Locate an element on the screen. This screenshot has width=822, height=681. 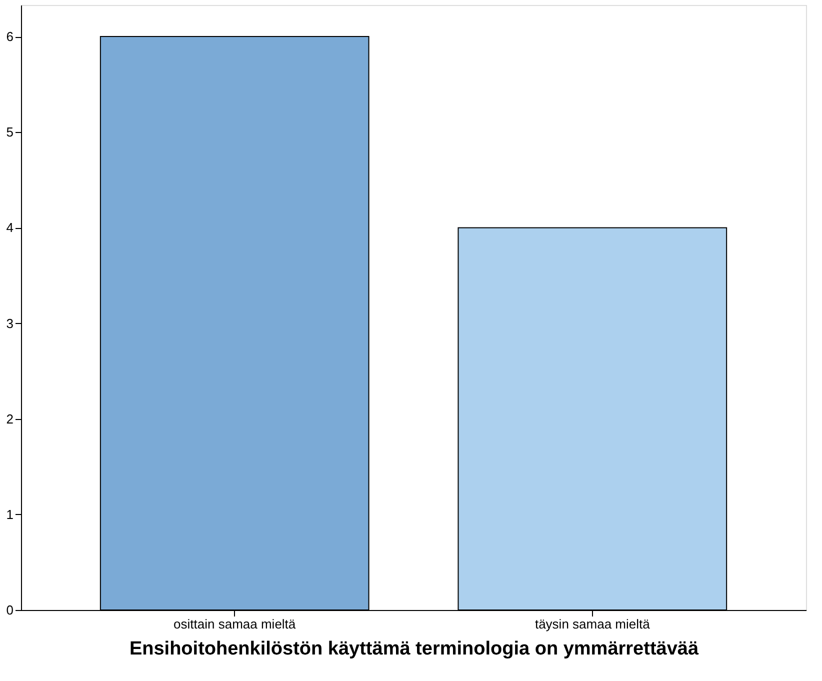
y-tick-label: 5 is located at coordinates (10, 132).